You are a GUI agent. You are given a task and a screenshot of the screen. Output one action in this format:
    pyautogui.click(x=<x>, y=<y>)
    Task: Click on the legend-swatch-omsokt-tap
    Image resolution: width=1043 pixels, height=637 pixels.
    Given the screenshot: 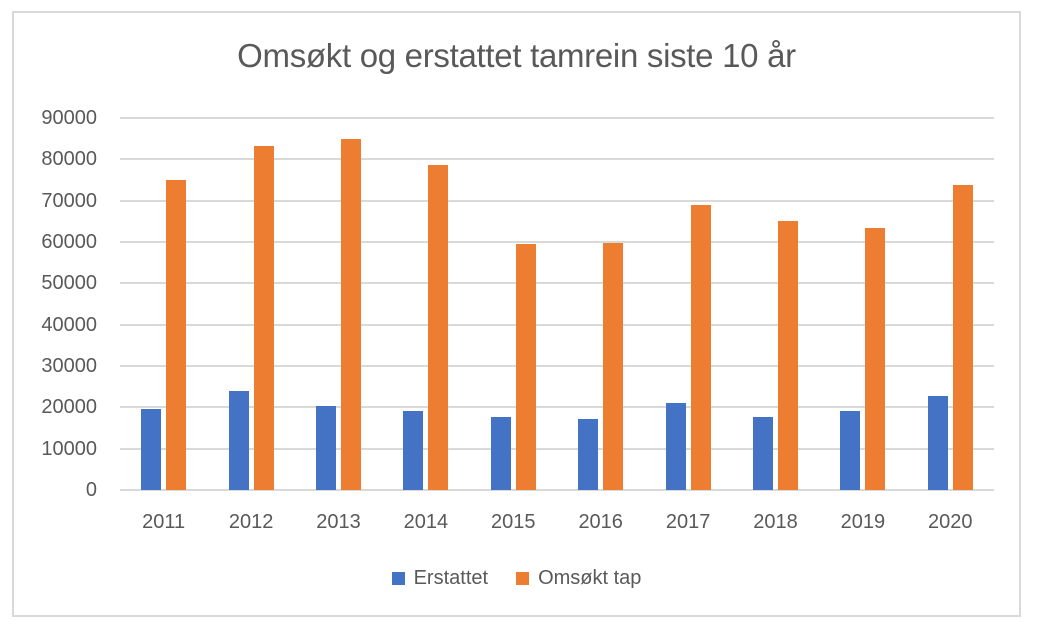 What is the action you would take?
    pyautogui.click(x=523, y=578)
    